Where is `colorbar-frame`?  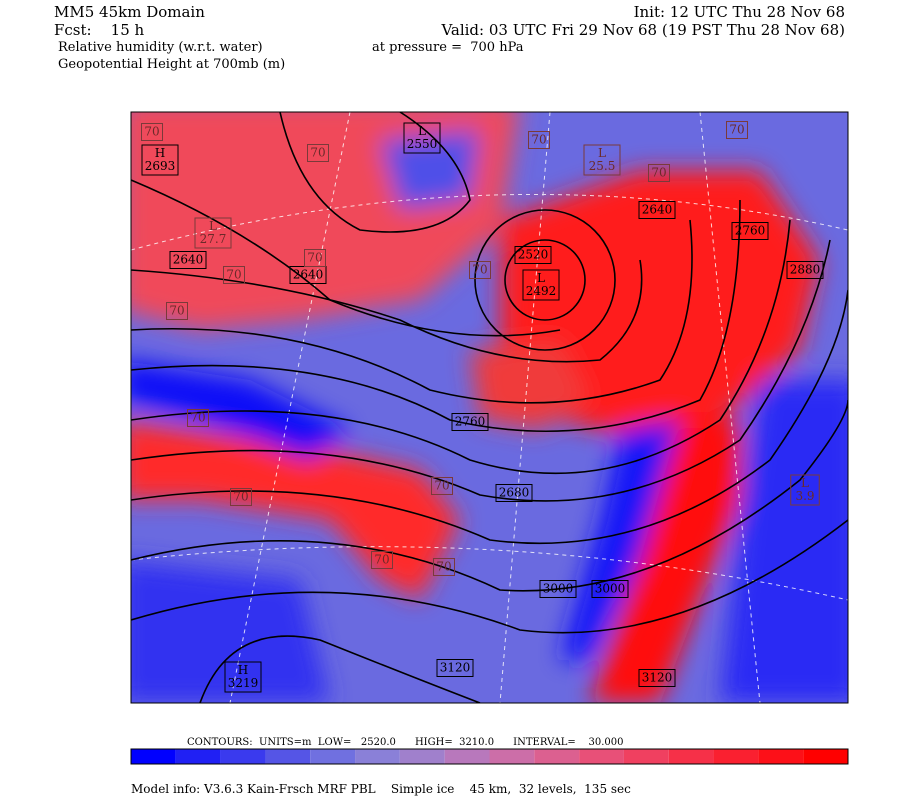 colorbar-frame is located at coordinates (489, 756).